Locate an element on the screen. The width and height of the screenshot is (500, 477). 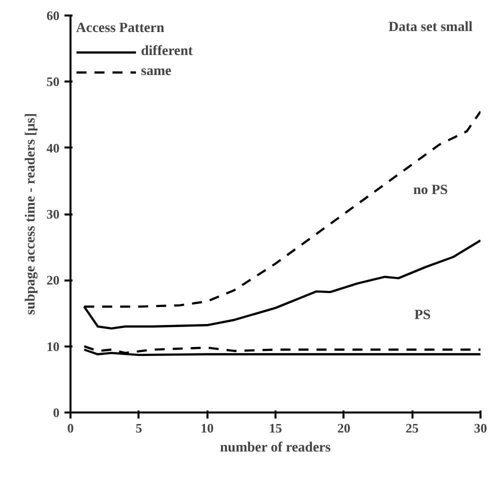
legend-label: different is located at coordinates (167, 52).